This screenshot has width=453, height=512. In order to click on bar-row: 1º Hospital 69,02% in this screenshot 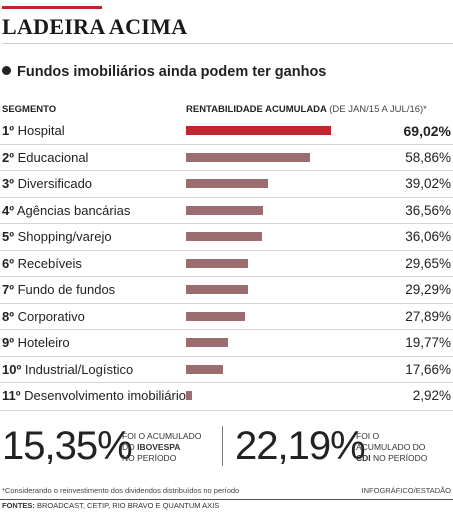, I will do `click(226, 131)`.